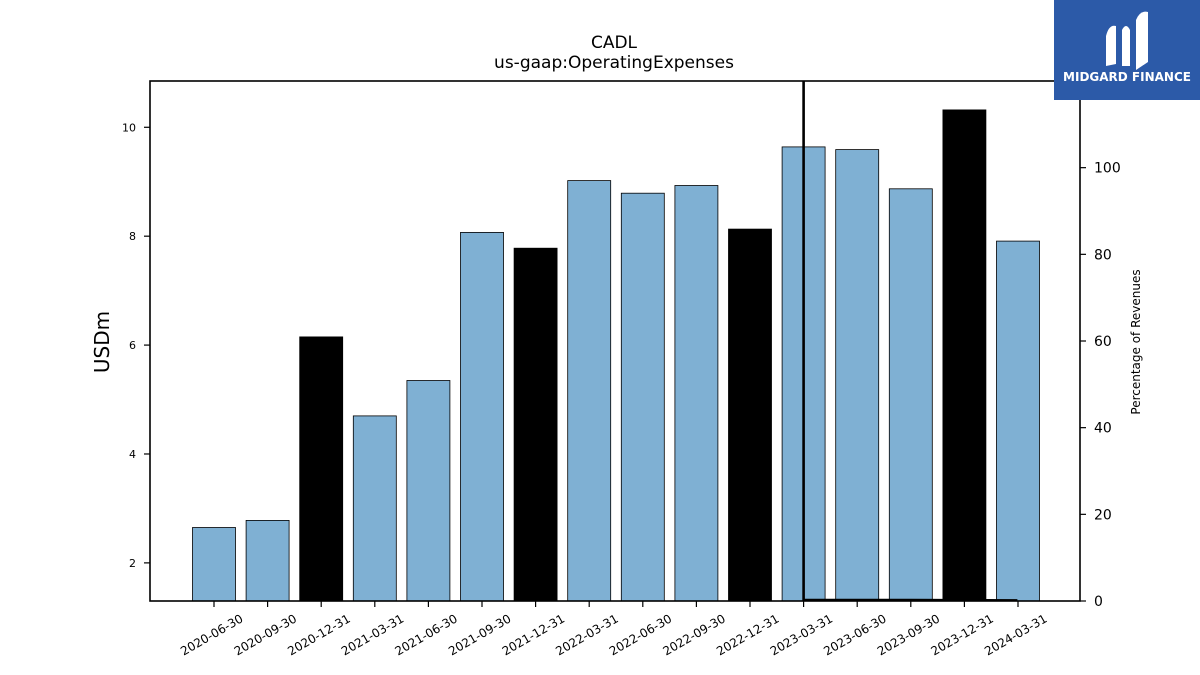 Image resolution: width=1200 pixels, height=675 pixels. I want to click on y2-tick-label: 80, so click(1103, 255).